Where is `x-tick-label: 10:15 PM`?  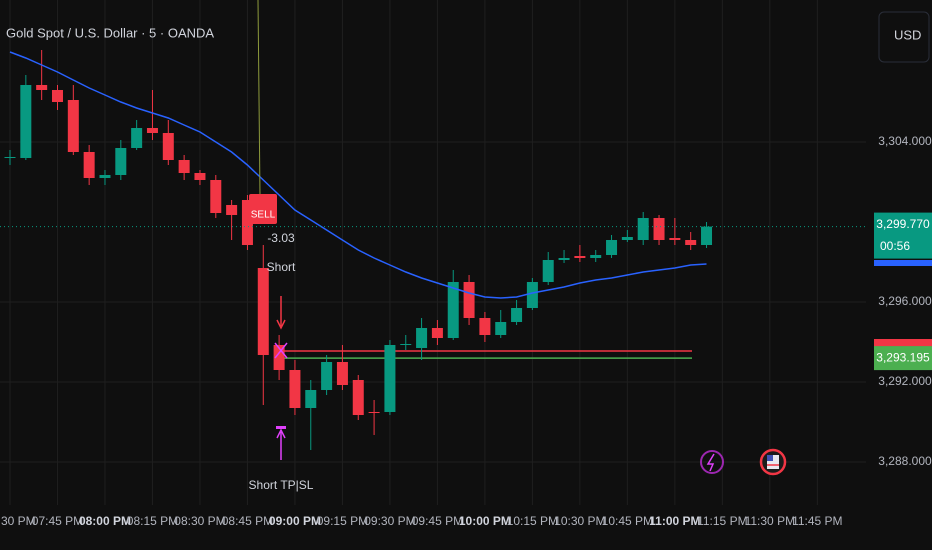
x-tick-label: 10:15 PM is located at coordinates (532, 521).